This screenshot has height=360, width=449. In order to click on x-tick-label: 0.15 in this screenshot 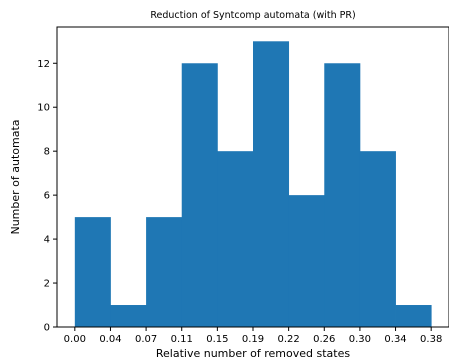, I will do `click(217, 339)`.